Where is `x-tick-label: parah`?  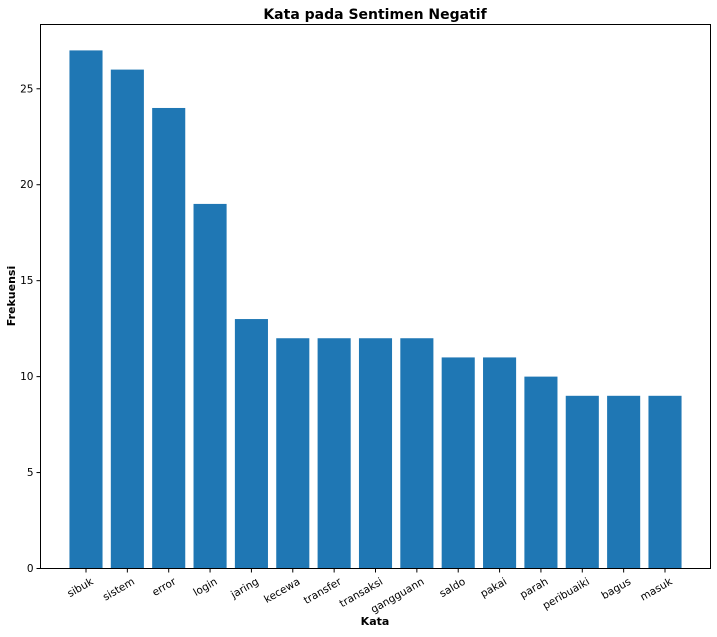
x-tick-label: parah is located at coordinates (534, 589).